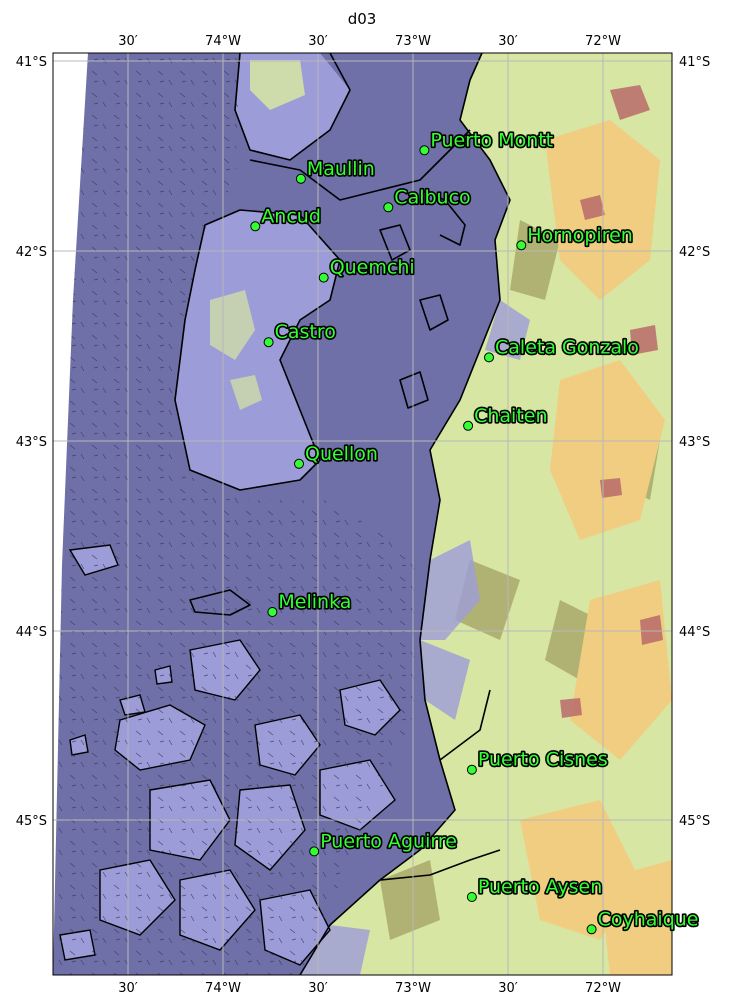  Describe the element at coordinates (291, 216) in the screenshot. I see `city-label: Ancud` at that location.